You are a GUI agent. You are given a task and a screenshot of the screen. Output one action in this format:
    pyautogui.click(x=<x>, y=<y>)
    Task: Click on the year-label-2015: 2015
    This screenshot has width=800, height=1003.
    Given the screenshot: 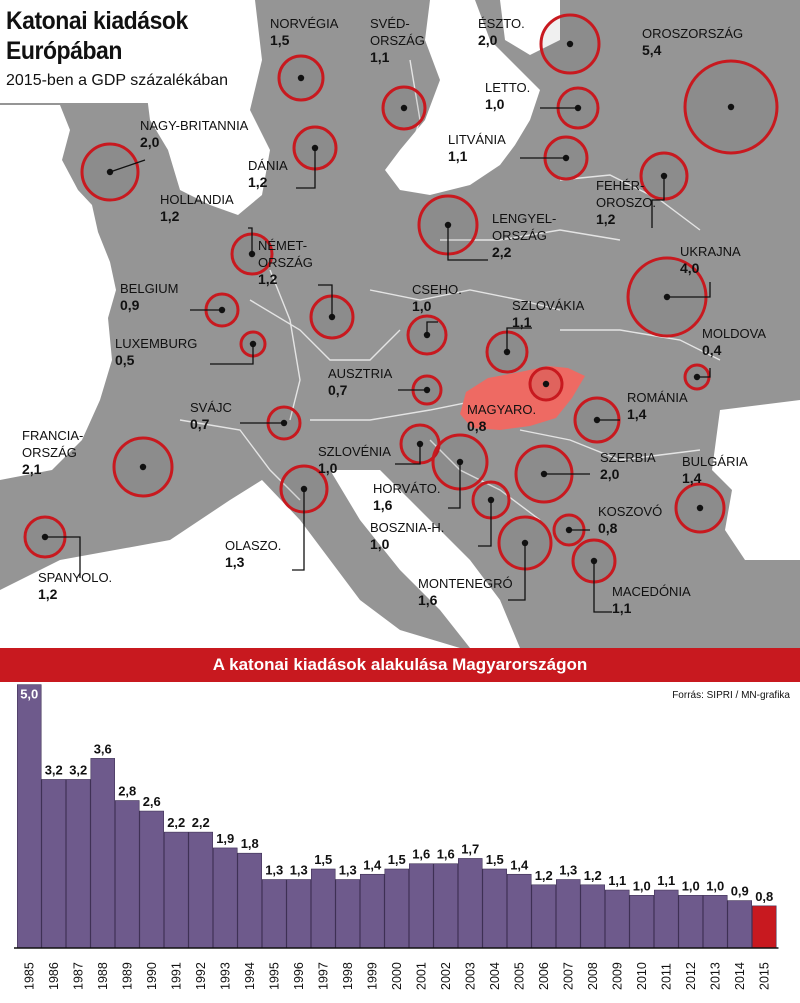 What is the action you would take?
    pyautogui.click(x=764, y=976)
    